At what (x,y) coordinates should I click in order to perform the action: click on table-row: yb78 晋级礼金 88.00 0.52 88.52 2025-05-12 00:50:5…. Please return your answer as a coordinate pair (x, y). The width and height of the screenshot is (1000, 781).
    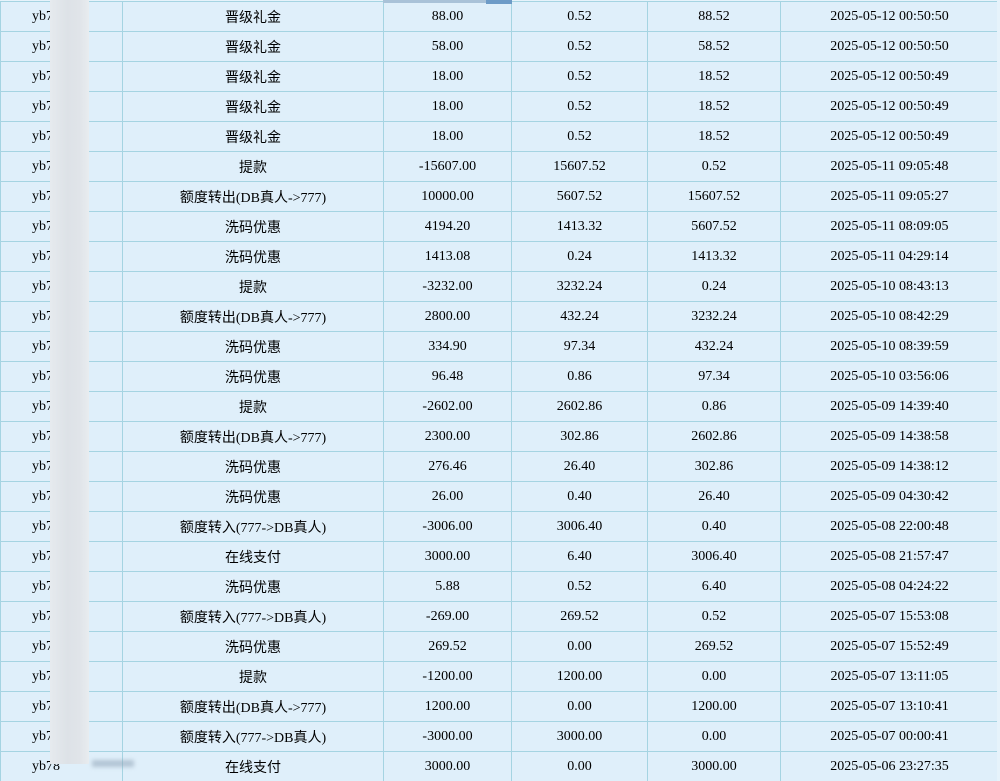
    Looking at the image, I should click on (499, 16).